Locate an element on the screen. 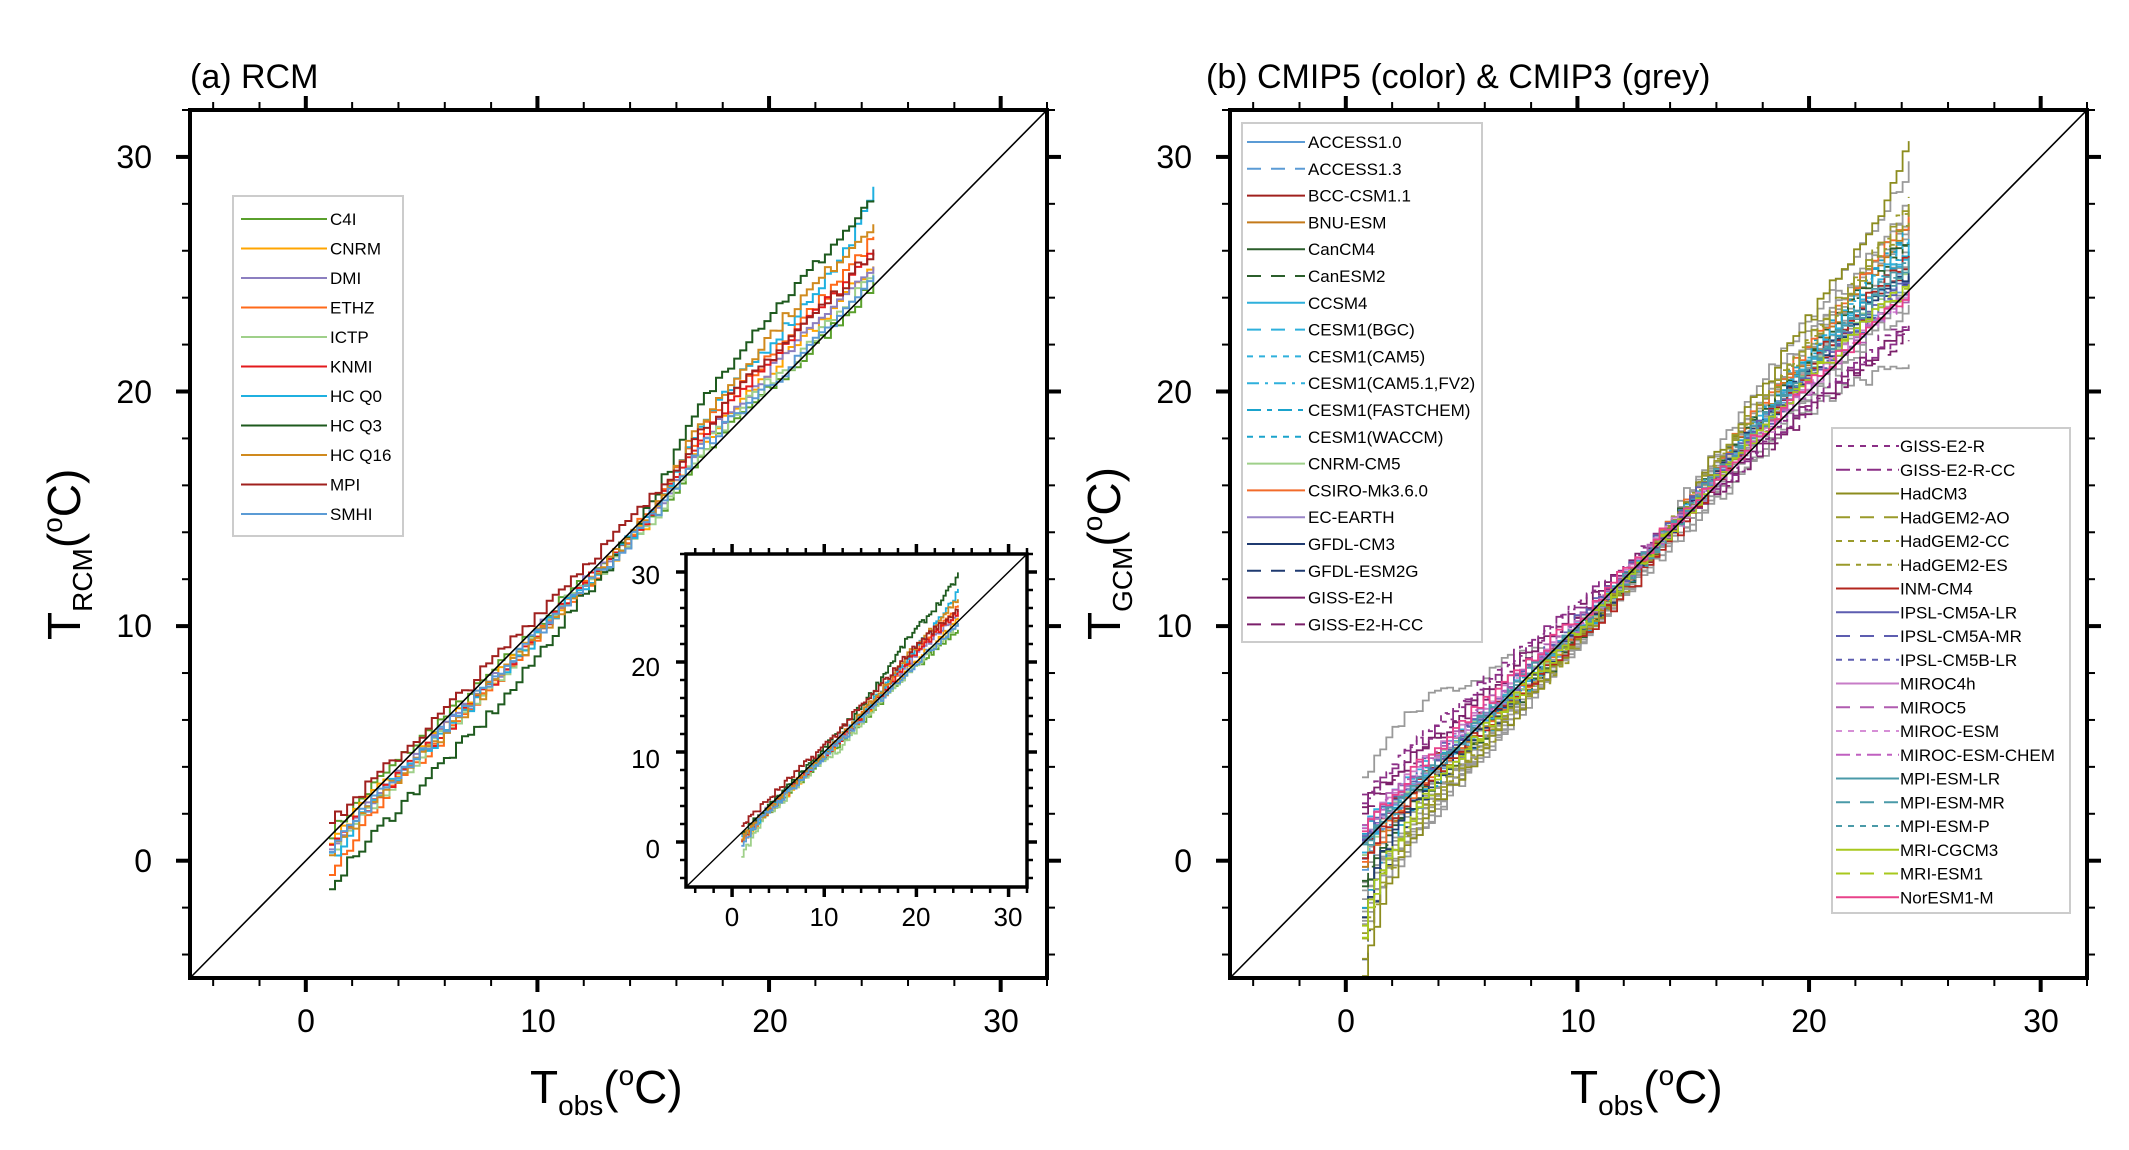 The width and height of the screenshot is (2129, 1150). legend-item: INM-CM4 is located at coordinates (1904, 589).